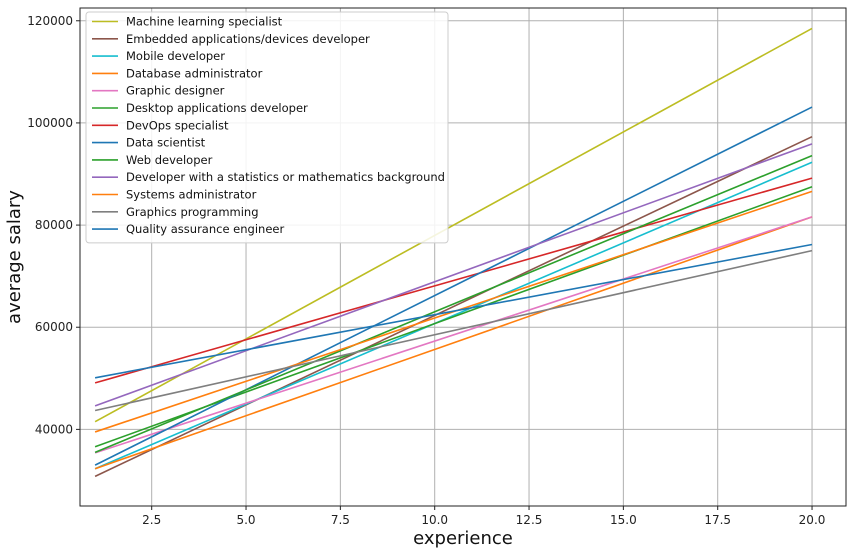 Image resolution: width=853 pixels, height=551 pixels. What do you see at coordinates (175, 91) in the screenshot?
I see `legend-label: Graphic designer` at bounding box center [175, 91].